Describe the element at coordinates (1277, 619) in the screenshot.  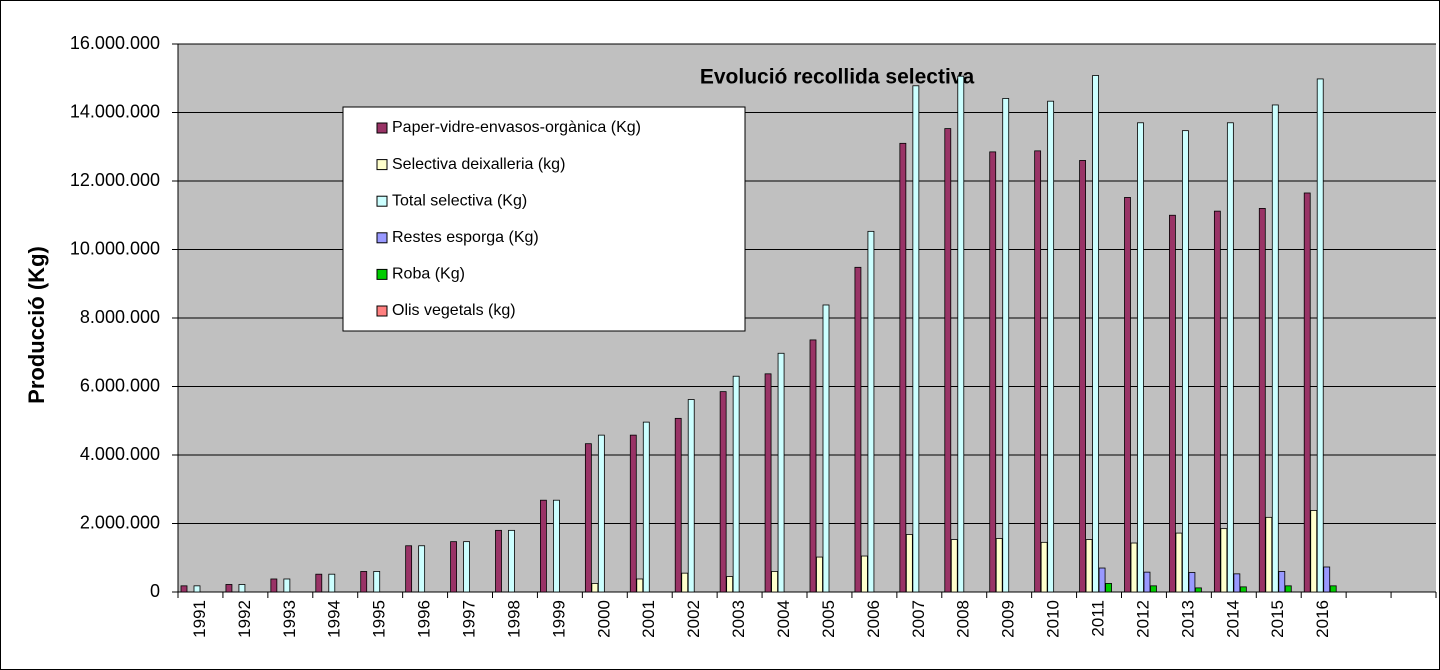
I see `x-tick-label: 2015` at that location.